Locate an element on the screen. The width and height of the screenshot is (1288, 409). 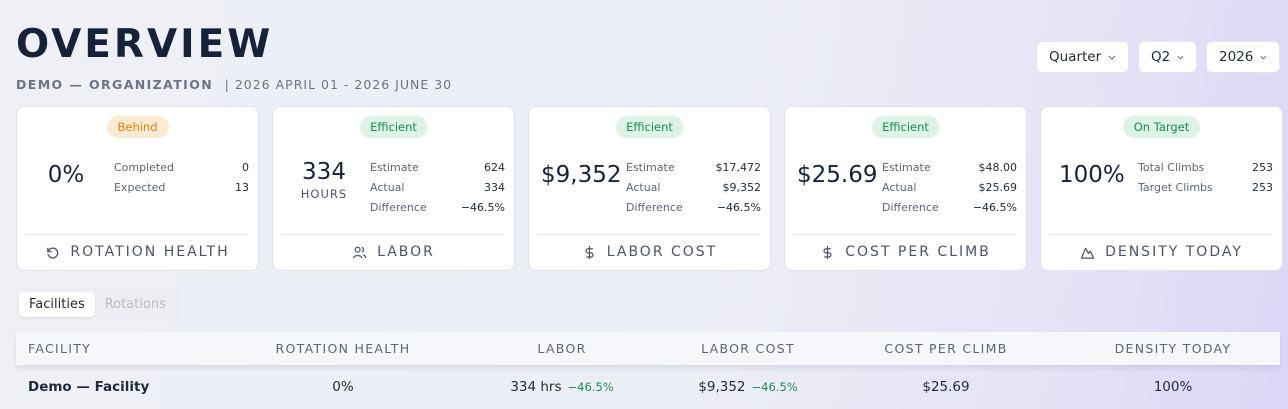
period-type-select: Quarter is located at coordinates (1082, 57).